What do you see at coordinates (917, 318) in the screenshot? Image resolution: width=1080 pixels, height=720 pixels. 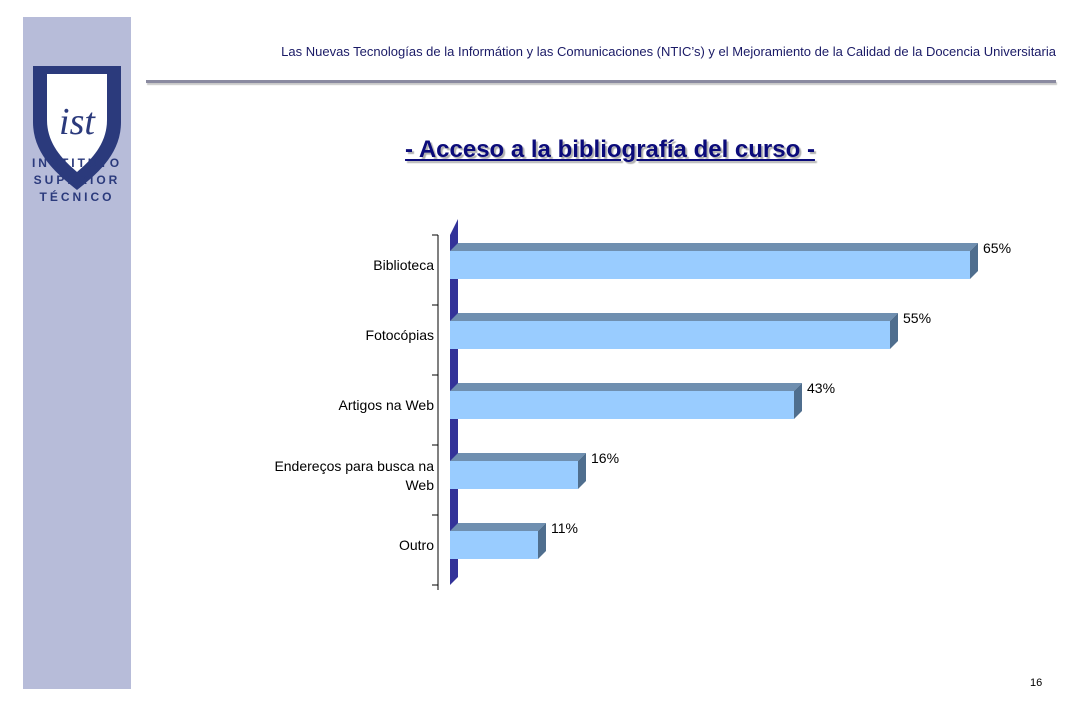 I see `data-label: 55%` at bounding box center [917, 318].